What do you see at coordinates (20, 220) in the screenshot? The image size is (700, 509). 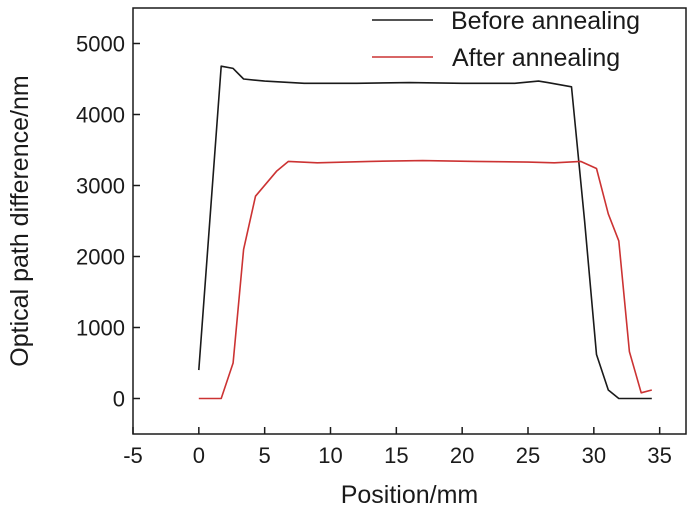 I see `y-axis-title: Optical path difference/nm` at bounding box center [20, 220].